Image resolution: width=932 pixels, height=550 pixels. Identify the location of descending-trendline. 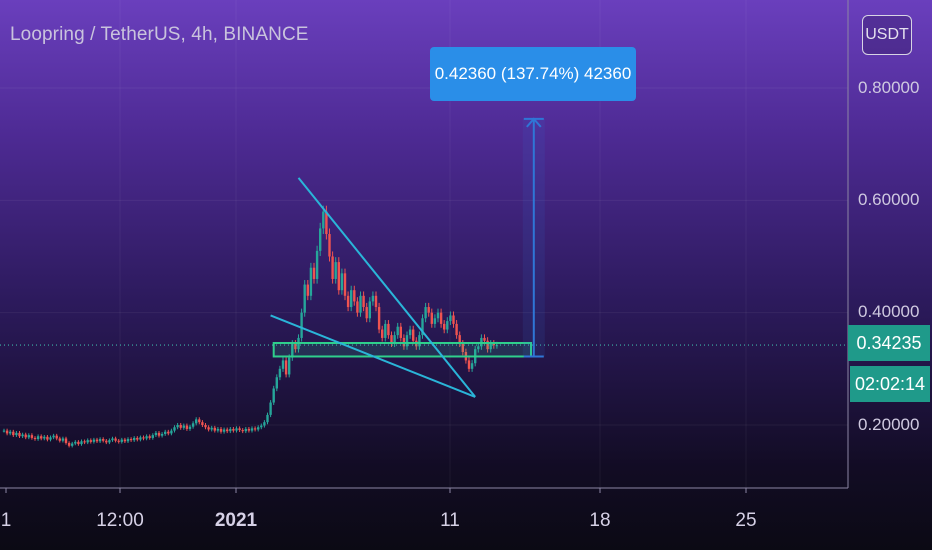
(386, 287).